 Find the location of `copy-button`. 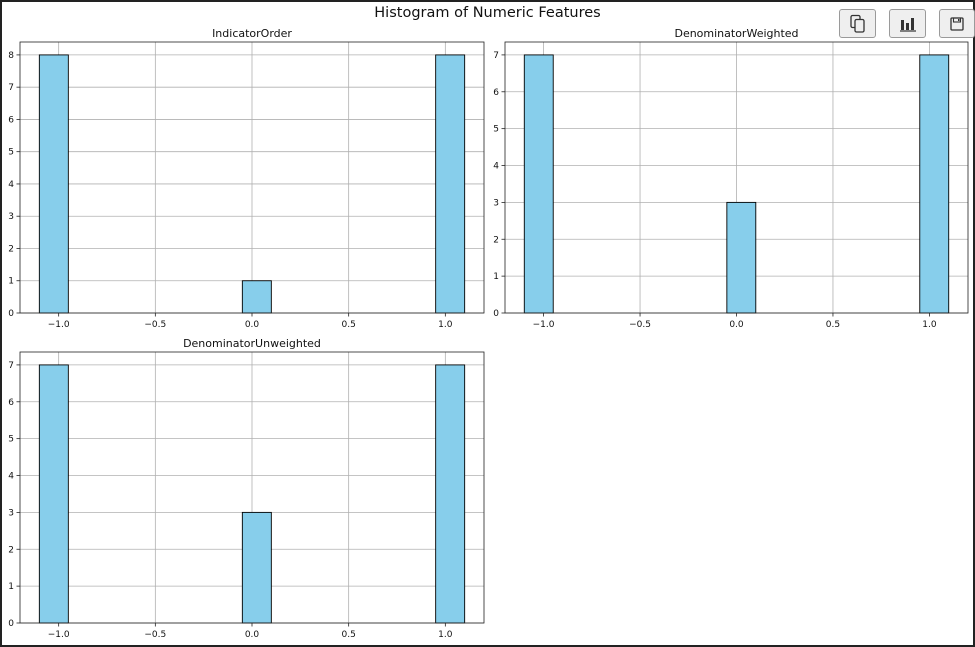

copy-button is located at coordinates (857, 23).